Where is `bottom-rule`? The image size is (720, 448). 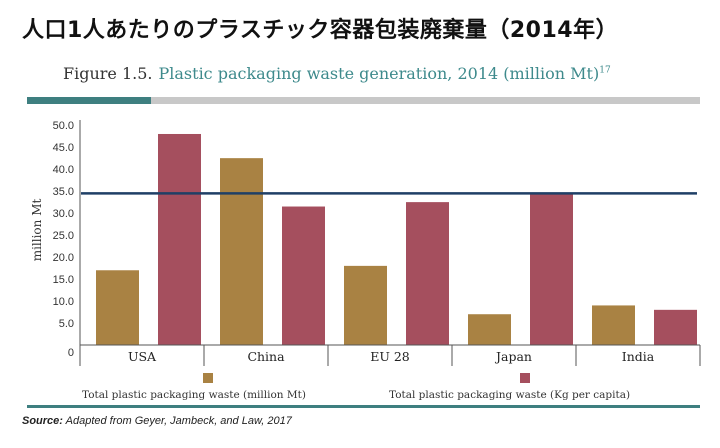 bottom-rule is located at coordinates (363, 406).